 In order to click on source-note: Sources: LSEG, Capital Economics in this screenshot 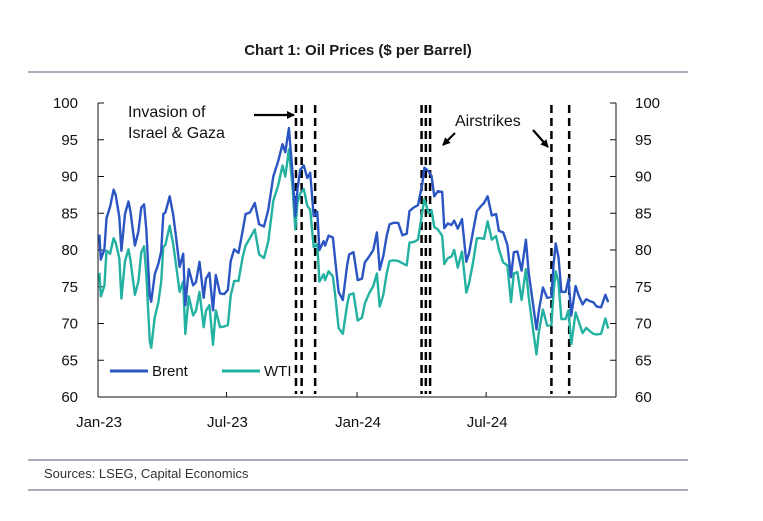, I will do `click(146, 473)`.